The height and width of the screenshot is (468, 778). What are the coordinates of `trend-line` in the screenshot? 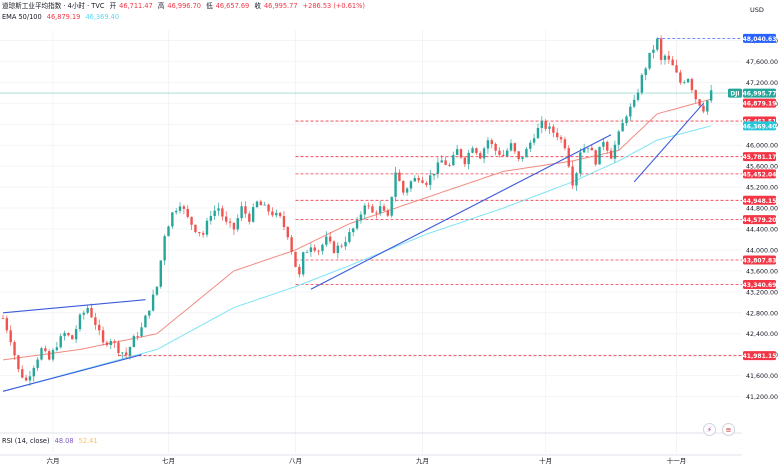 It's located at (668, 142).